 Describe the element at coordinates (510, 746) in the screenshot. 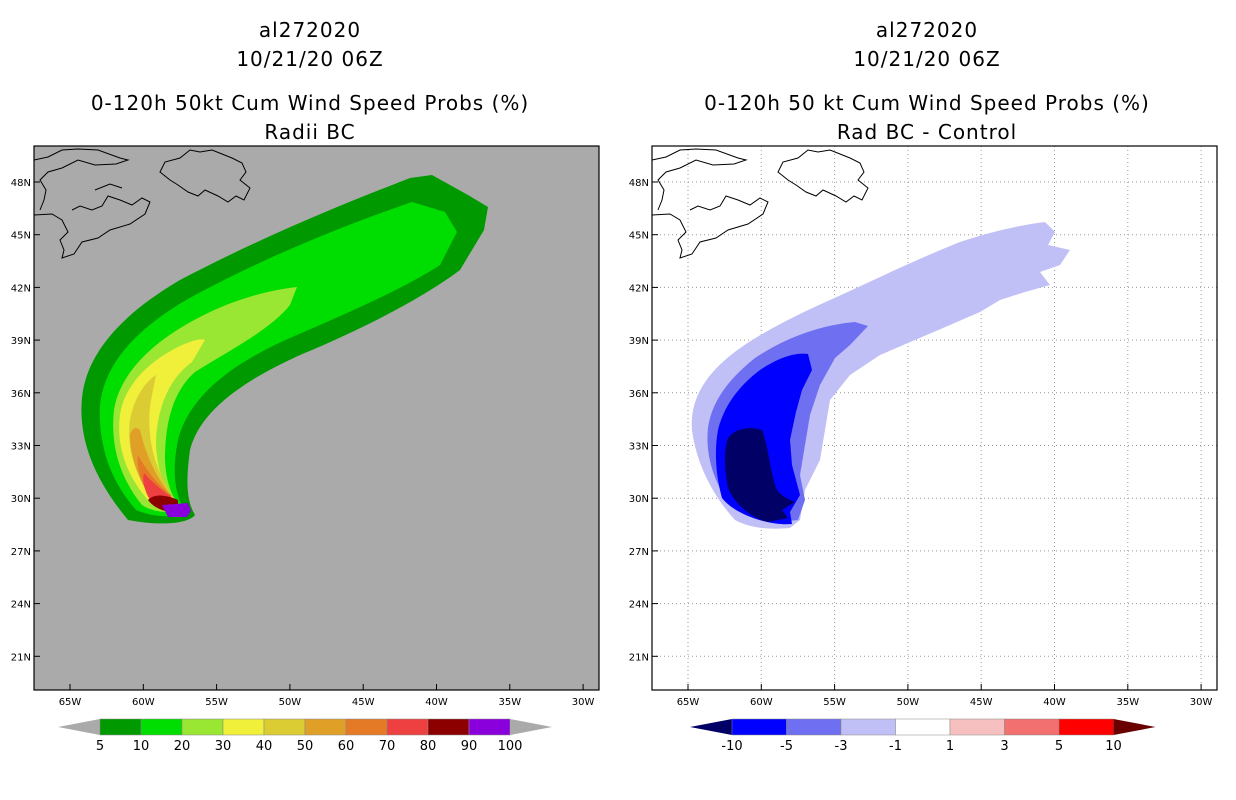

I see `left-colorbar-label: 100` at that location.